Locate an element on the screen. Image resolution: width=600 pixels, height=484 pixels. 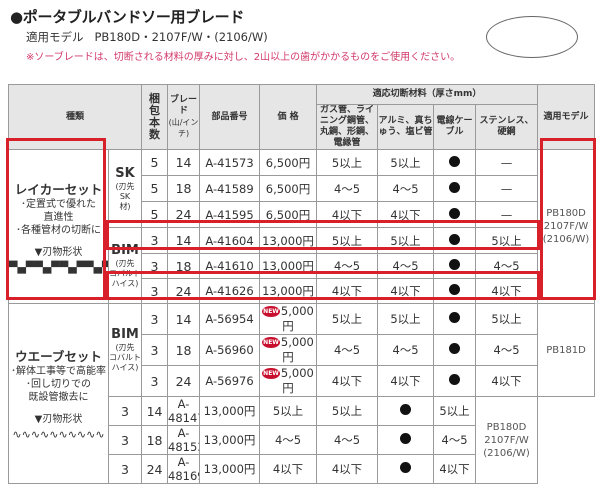
gas-pipe-thickness: 4〜5 is located at coordinates (288, 440).